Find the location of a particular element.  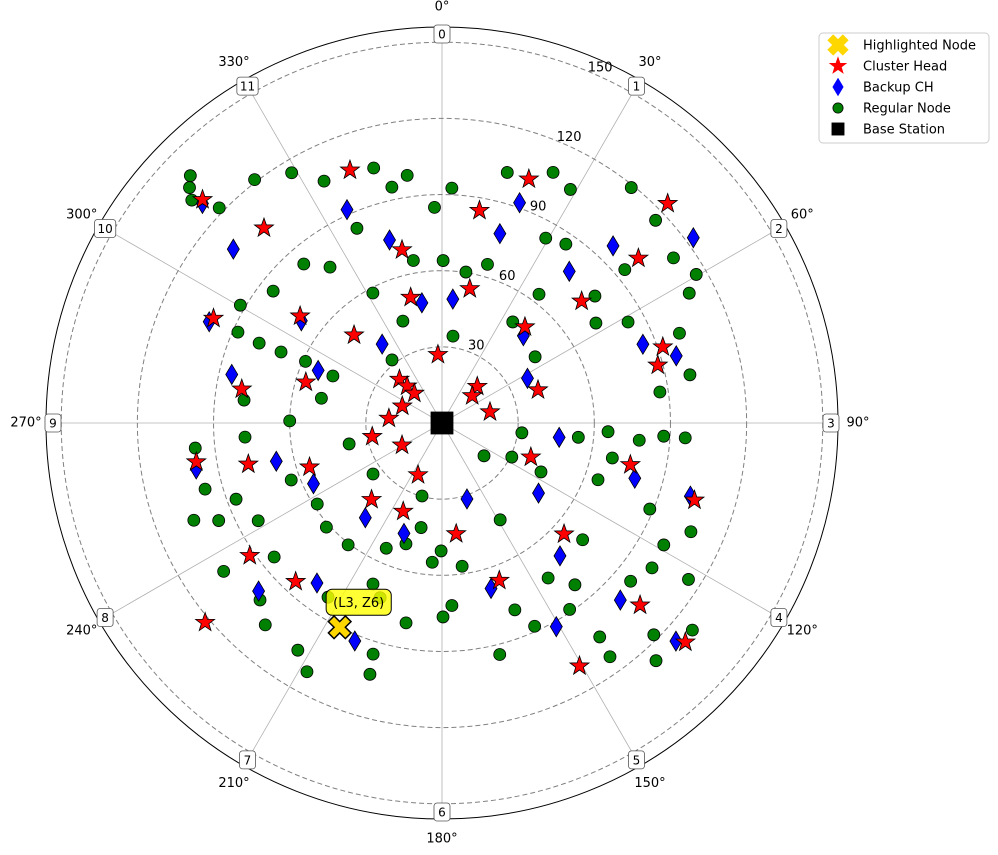

sector-label: 2 is located at coordinates (779, 229).